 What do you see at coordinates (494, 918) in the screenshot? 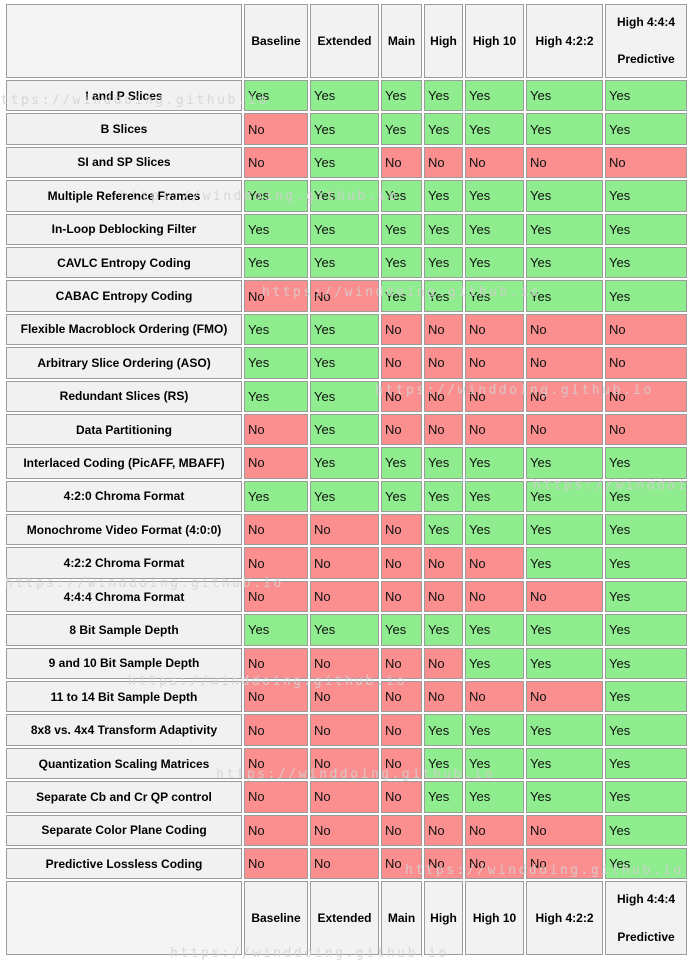
I see `footer-column-high-10: High 10` at bounding box center [494, 918].